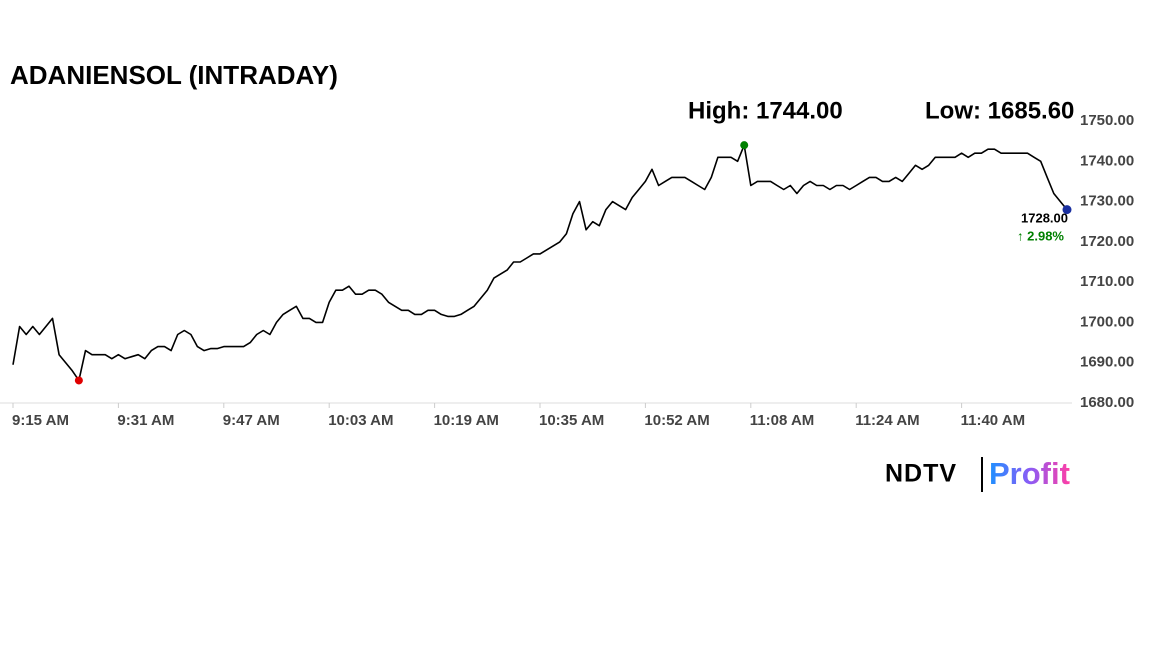 This screenshot has width=1152, height=653. Describe the element at coordinates (360, 420) in the screenshot. I see `x-tick-label: 10:03 AM` at that location.